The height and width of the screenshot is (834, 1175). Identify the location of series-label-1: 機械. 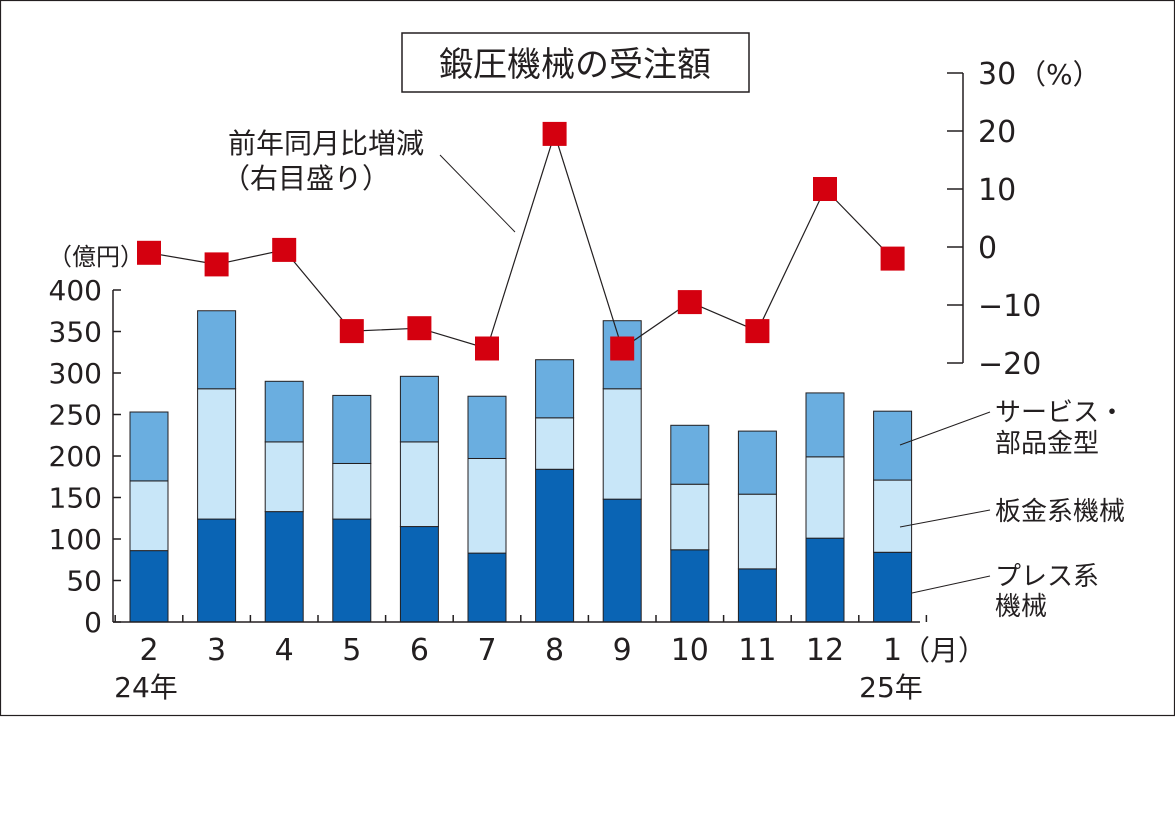
(1021, 607).